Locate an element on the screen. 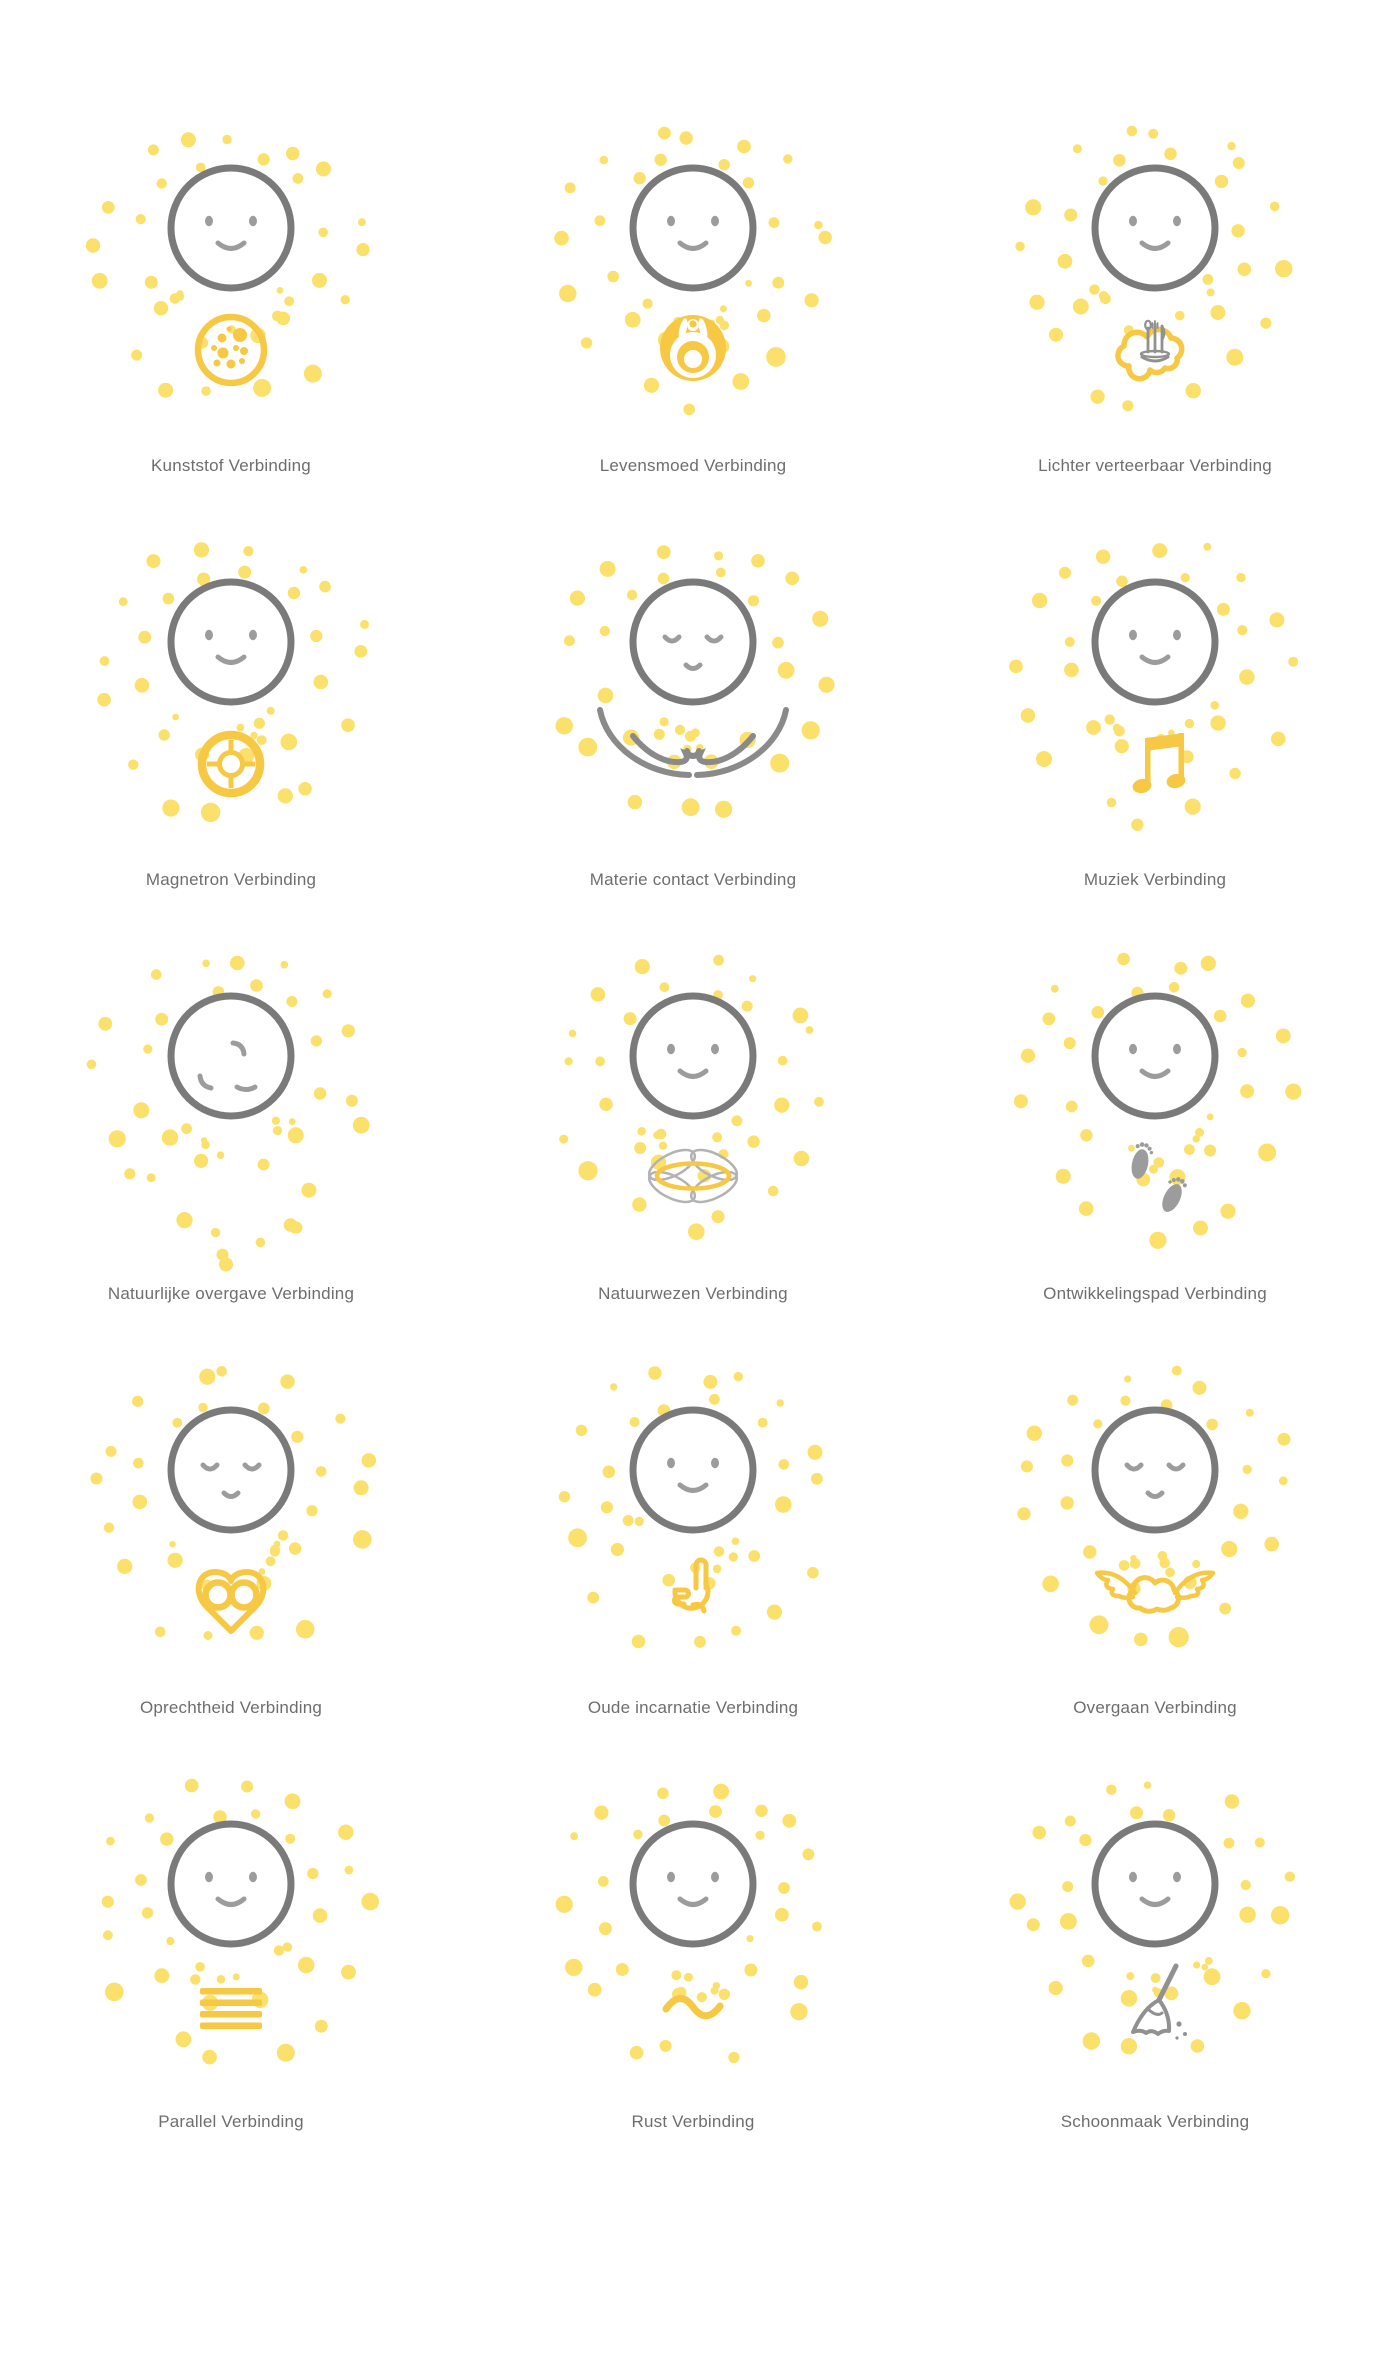 This screenshot has width=1400, height=2370. verbinding-item: Magnetron Verbinding is located at coordinates (231, 710).